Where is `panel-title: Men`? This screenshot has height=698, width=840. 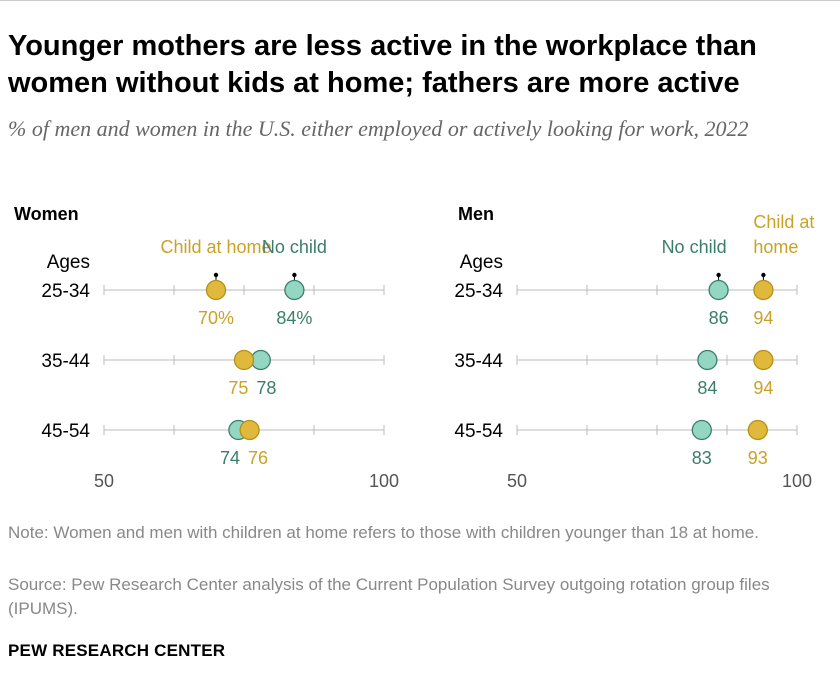
panel-title: Men is located at coordinates (476, 214).